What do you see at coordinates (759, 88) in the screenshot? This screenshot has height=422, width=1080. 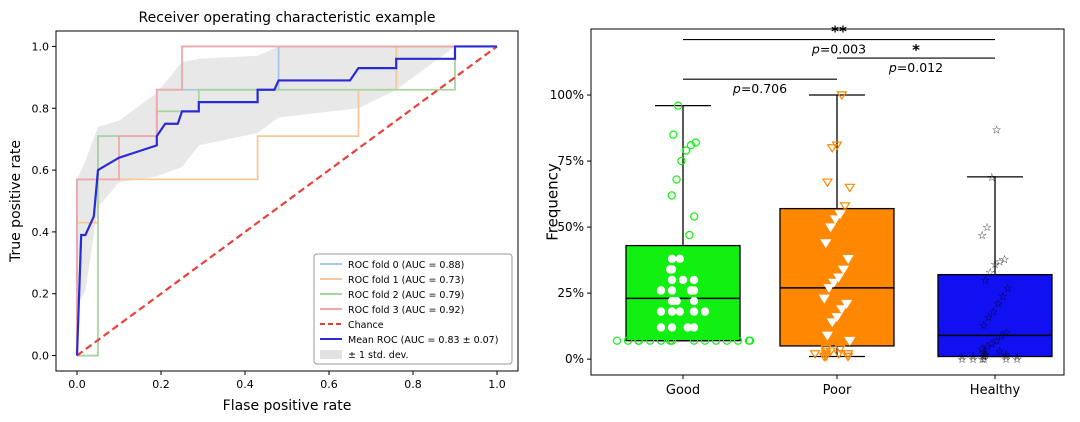 I see `p-value-label: p=0.706` at bounding box center [759, 88].